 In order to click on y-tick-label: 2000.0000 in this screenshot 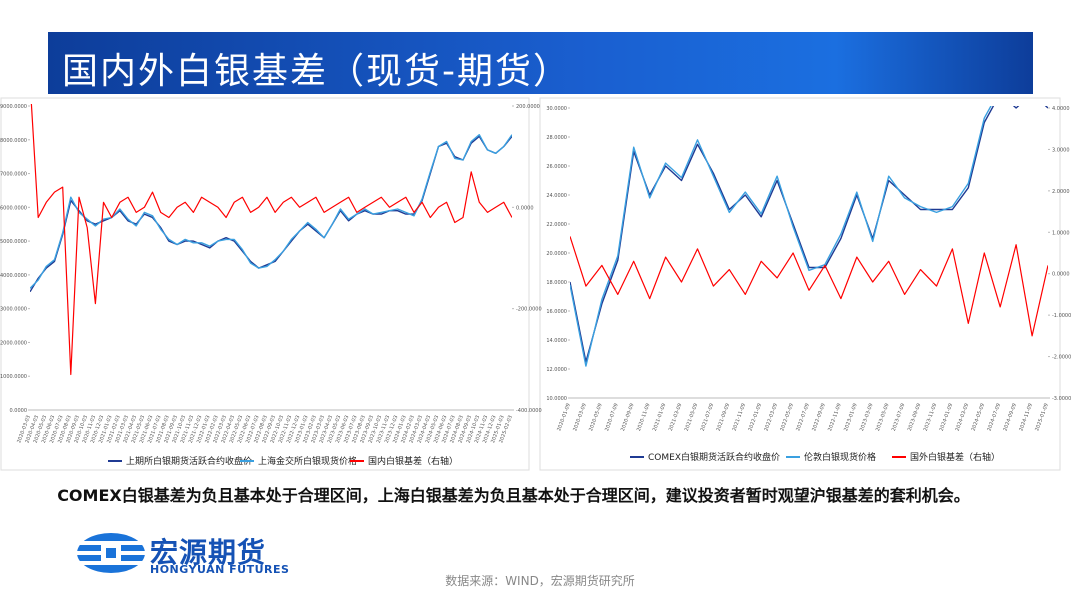, I will do `click(13, 343)`.